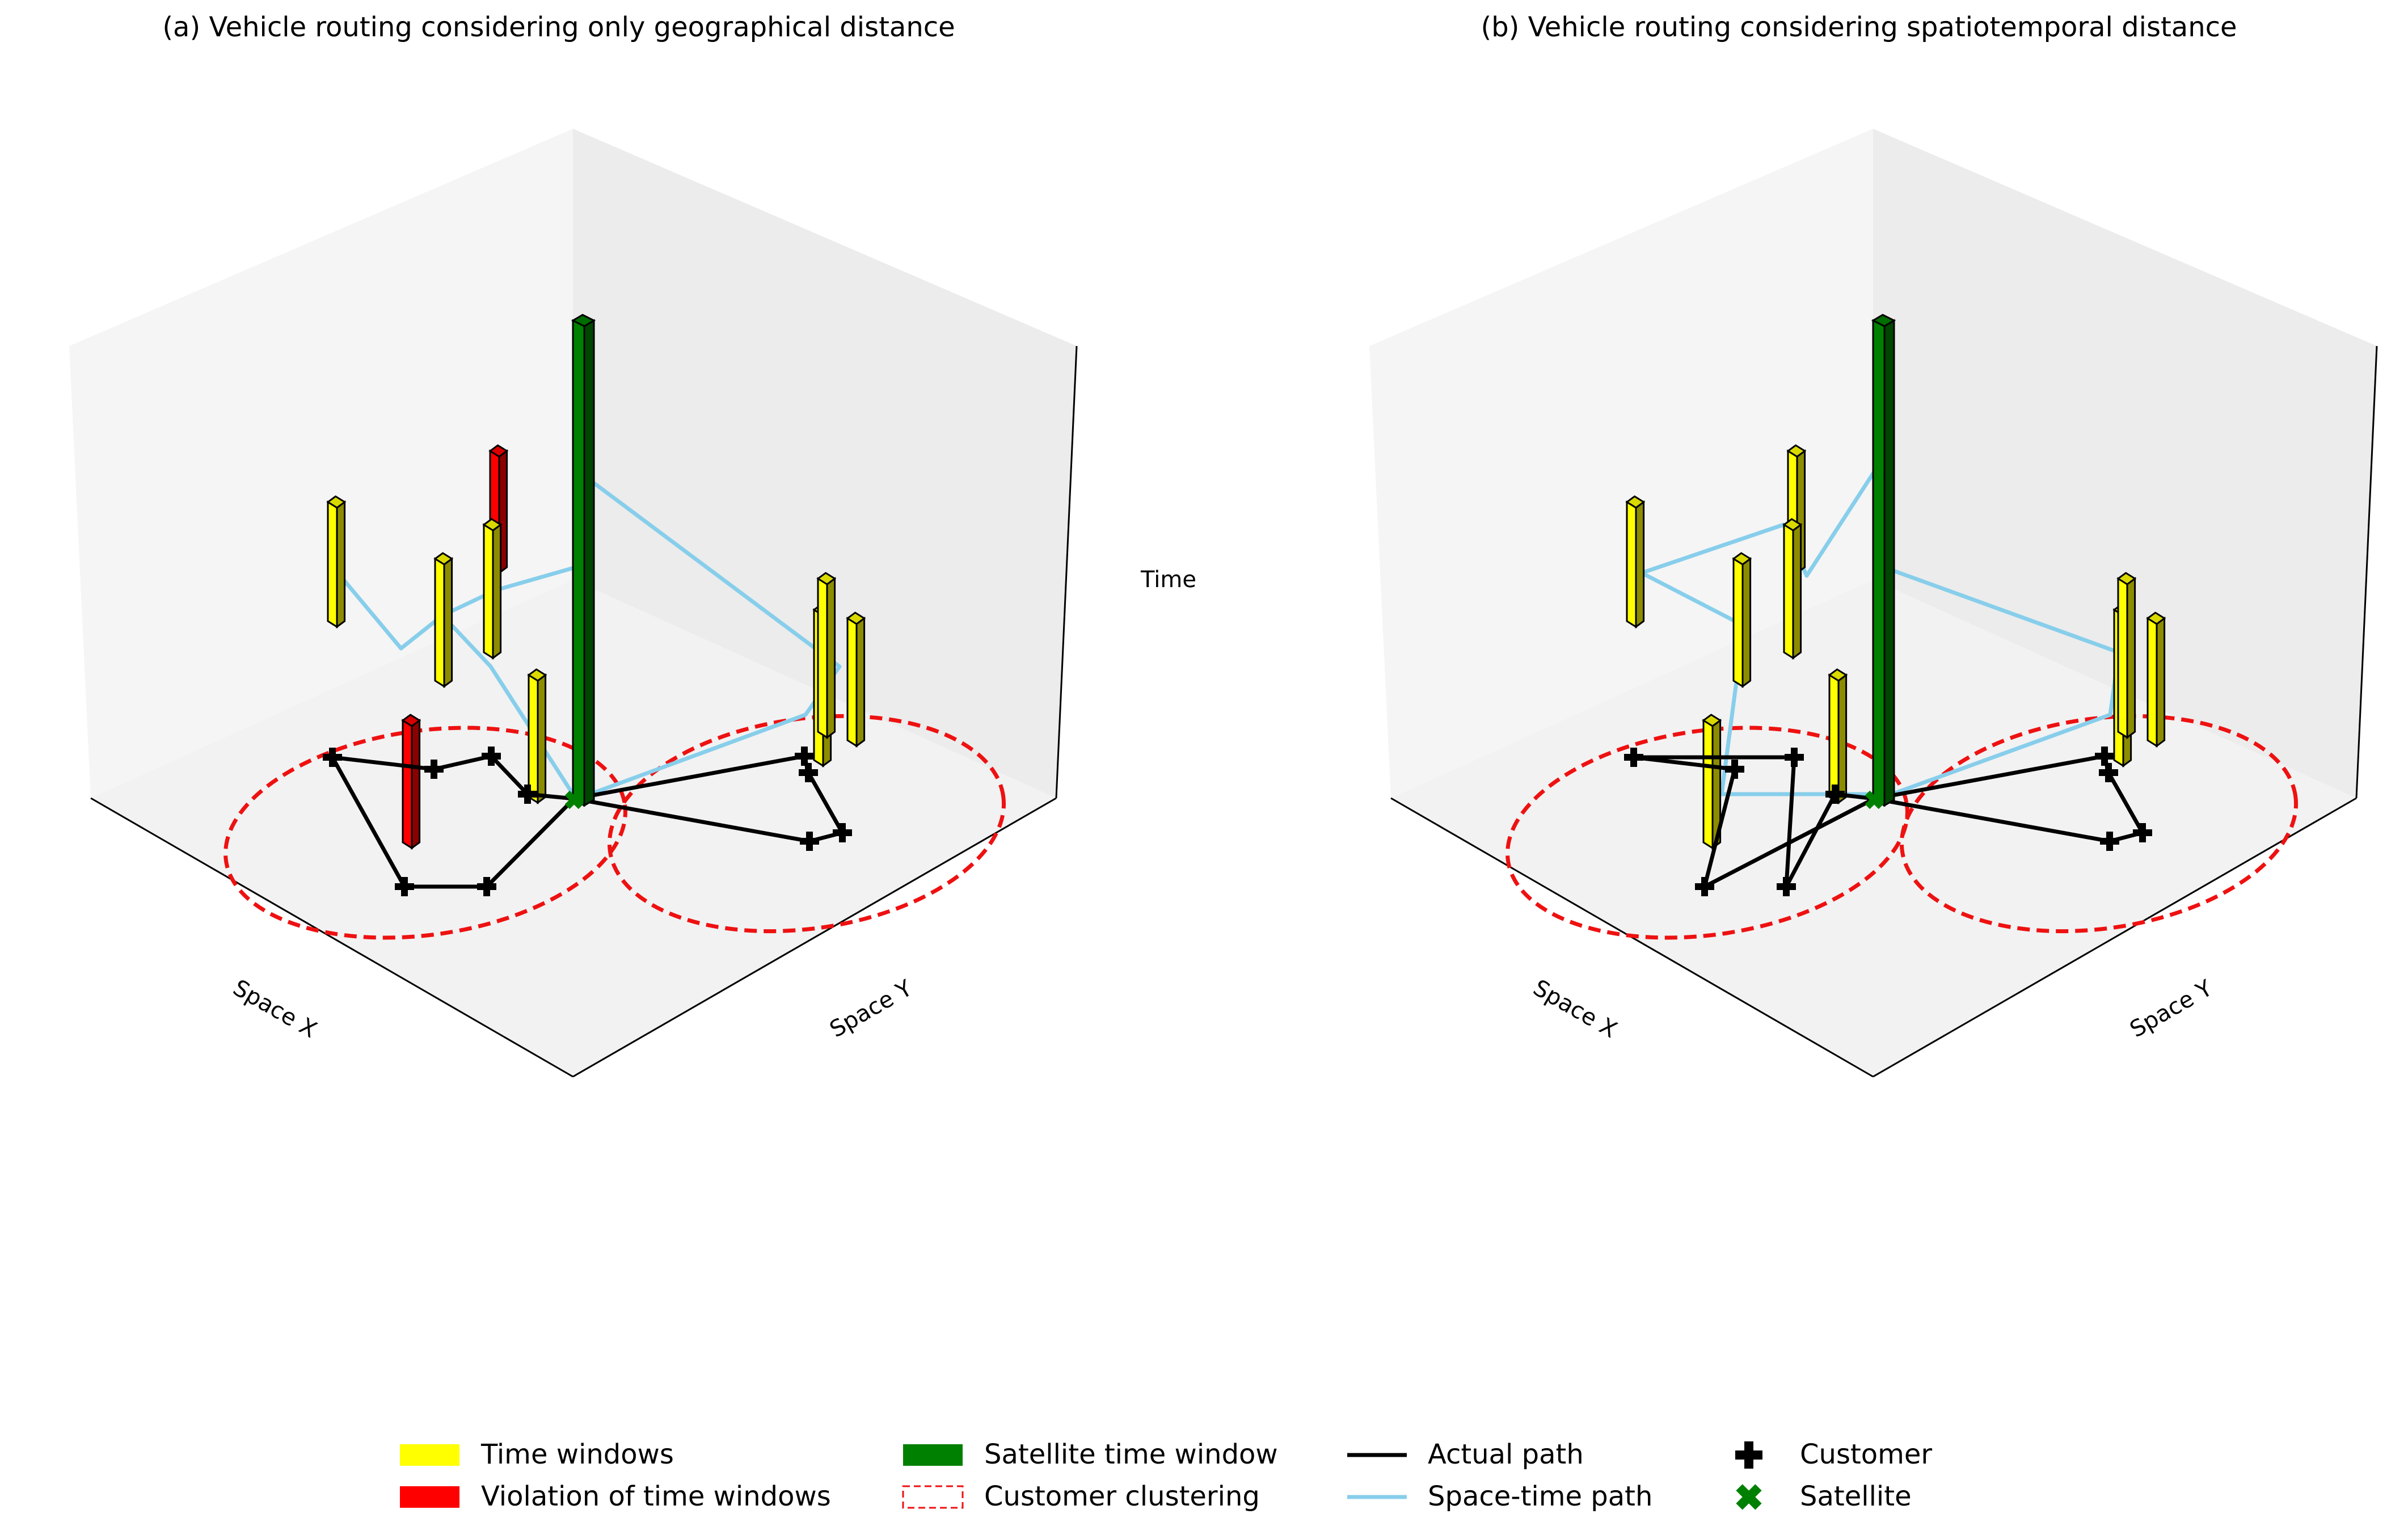 The width and height of the screenshot is (2408, 1535). Describe the element at coordinates (2126, 578) in the screenshot. I see `time-window-bar-8-top` at that location.